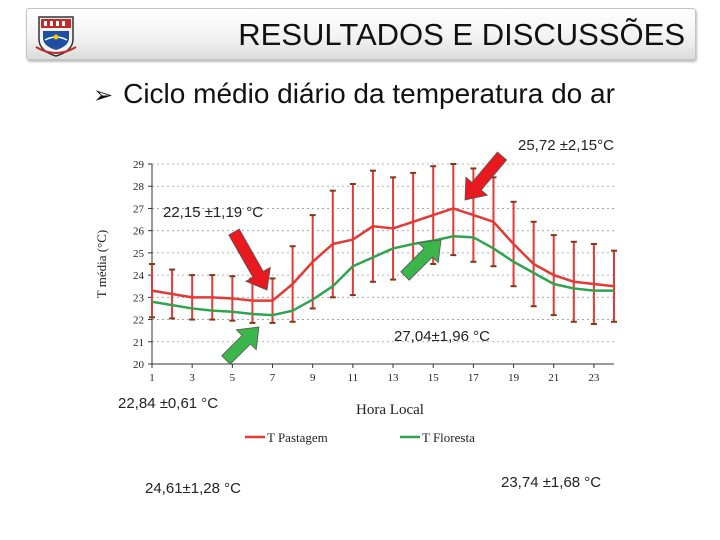  Describe the element at coordinates (313, 378) in the screenshot. I see `x-tick-label: 9` at that location.